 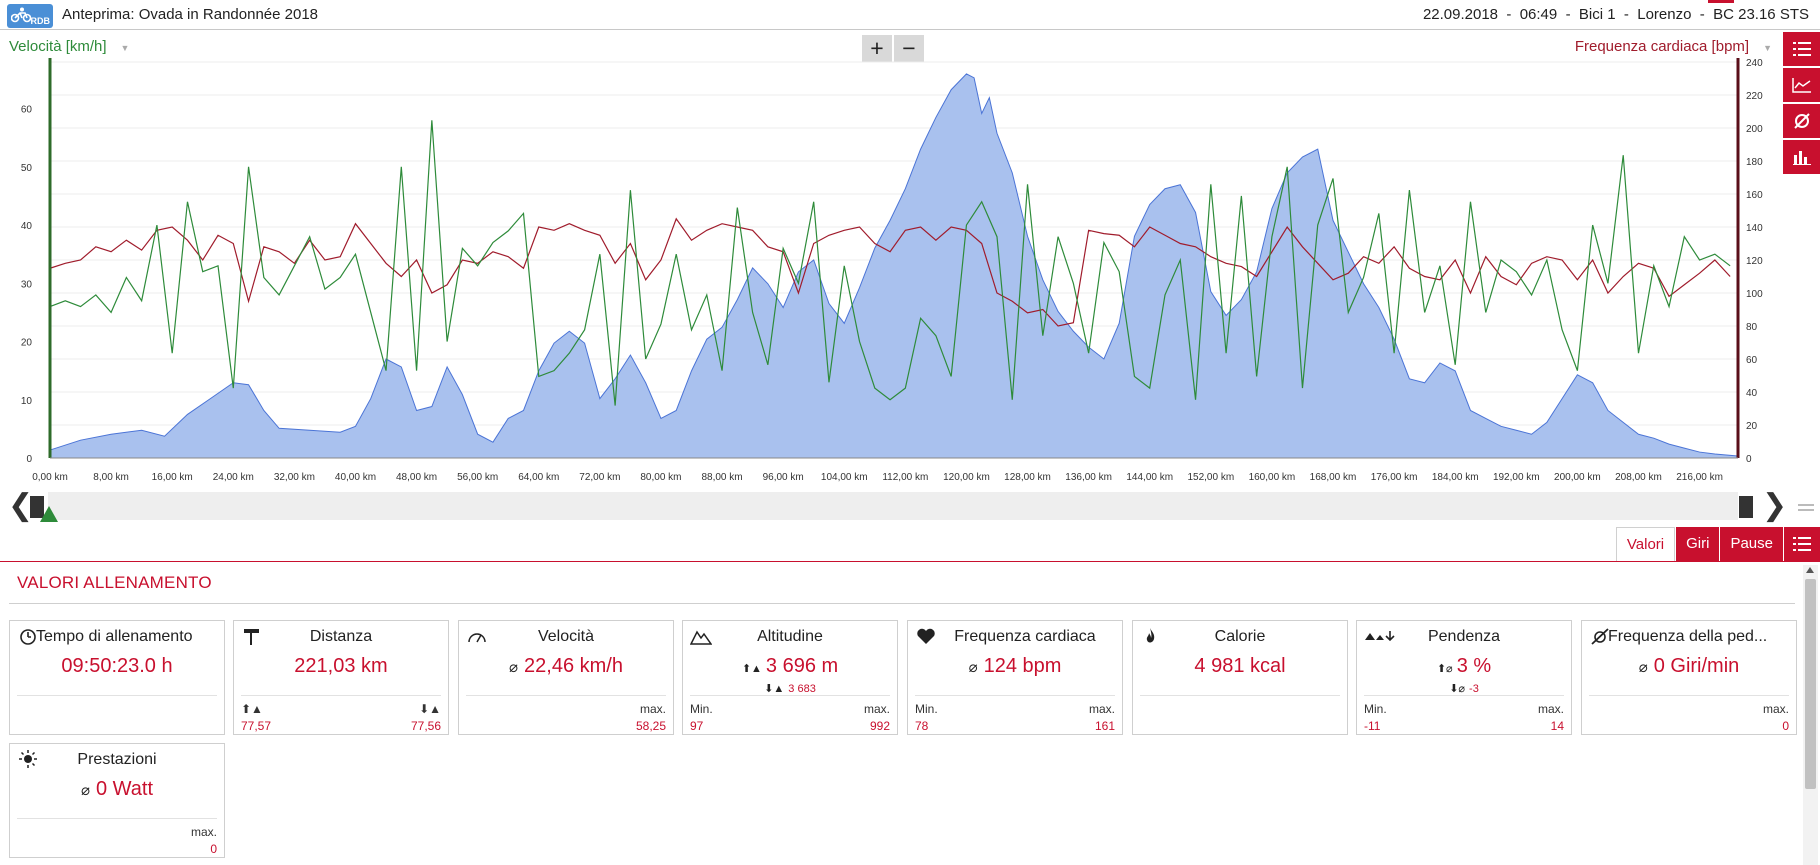 What do you see at coordinates (27, 226) in the screenshot?
I see `left-tick-label: 40` at bounding box center [27, 226].